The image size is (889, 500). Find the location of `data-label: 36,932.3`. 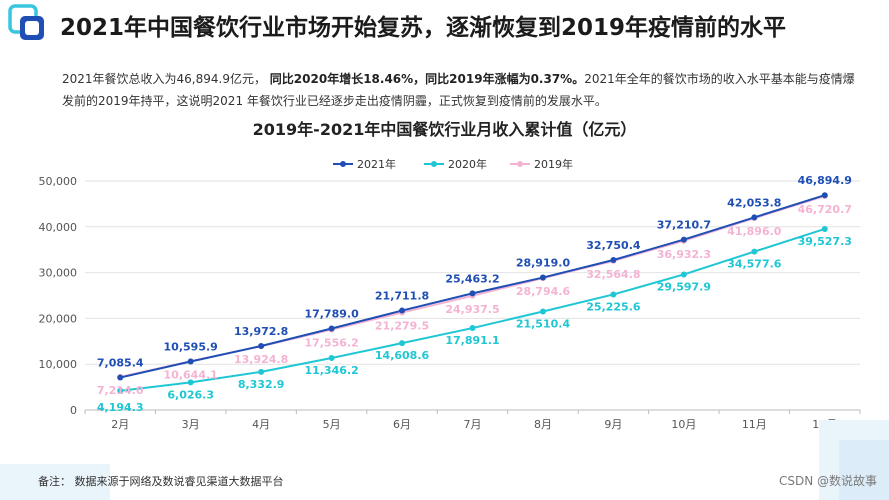

data-label: 36,932.3 is located at coordinates (684, 254).